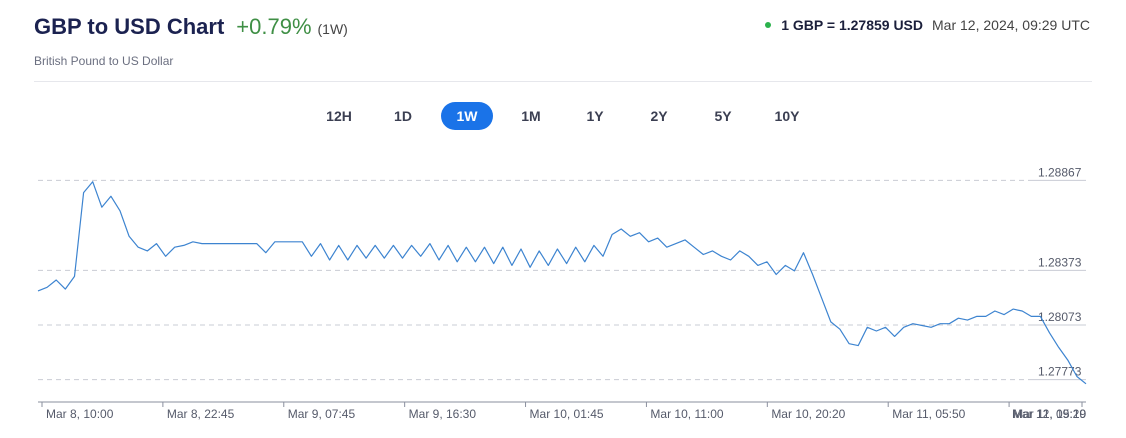 This screenshot has width=1126, height=438. What do you see at coordinates (563, 81) in the screenshot?
I see `header-divider` at bounding box center [563, 81].